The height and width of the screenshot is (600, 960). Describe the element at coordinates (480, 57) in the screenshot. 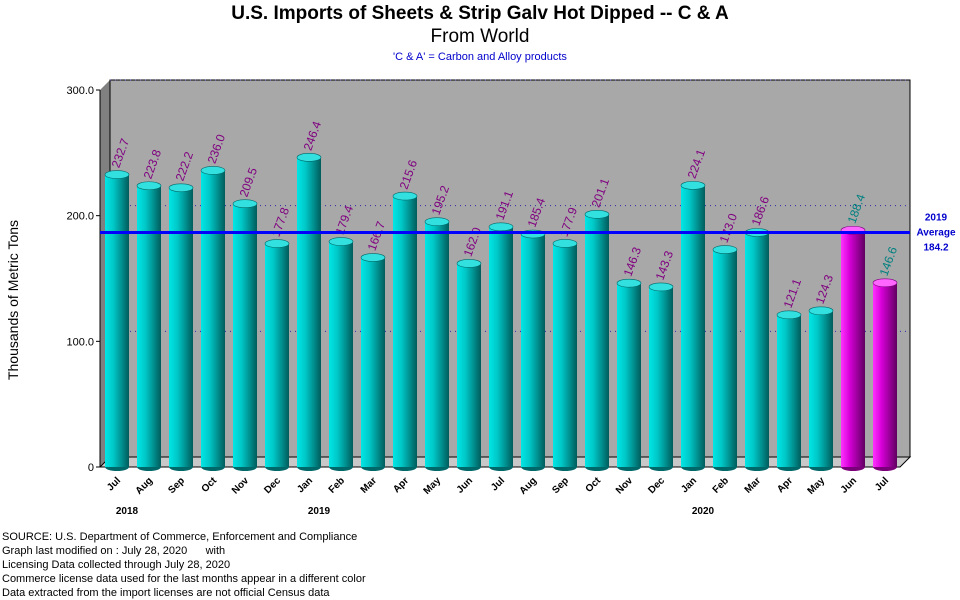

I see `chart-subtitle: 'C & A' = Carbon and Alloy products` at that location.